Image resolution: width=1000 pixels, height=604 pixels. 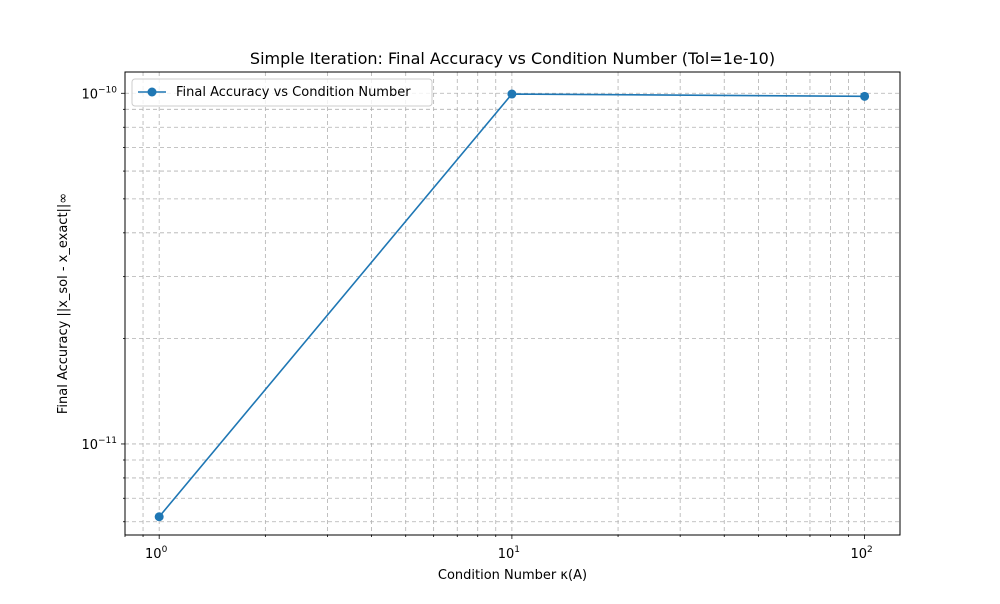 I want to click on x-tick-label: 10², so click(x=861, y=553).